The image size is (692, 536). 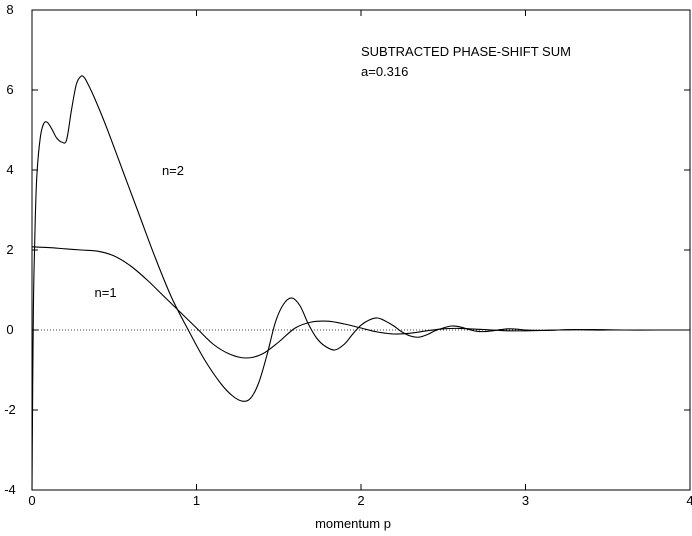 What do you see at coordinates (9, 249) in the screenshot?
I see `y-tick-label: 2` at bounding box center [9, 249].